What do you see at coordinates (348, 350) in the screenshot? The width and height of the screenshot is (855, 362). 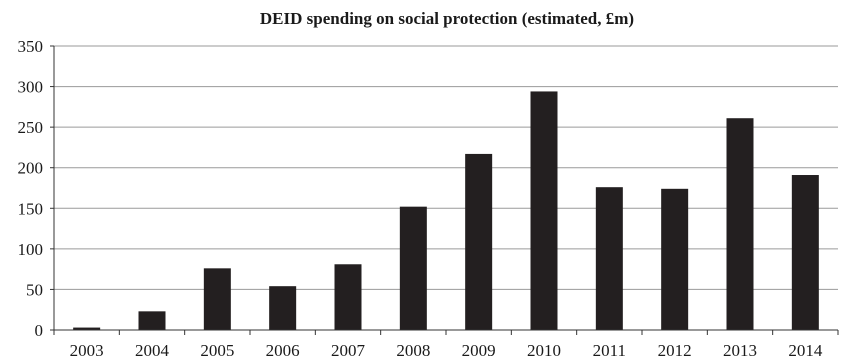 I see `x-tick-label: 2007` at bounding box center [348, 350].